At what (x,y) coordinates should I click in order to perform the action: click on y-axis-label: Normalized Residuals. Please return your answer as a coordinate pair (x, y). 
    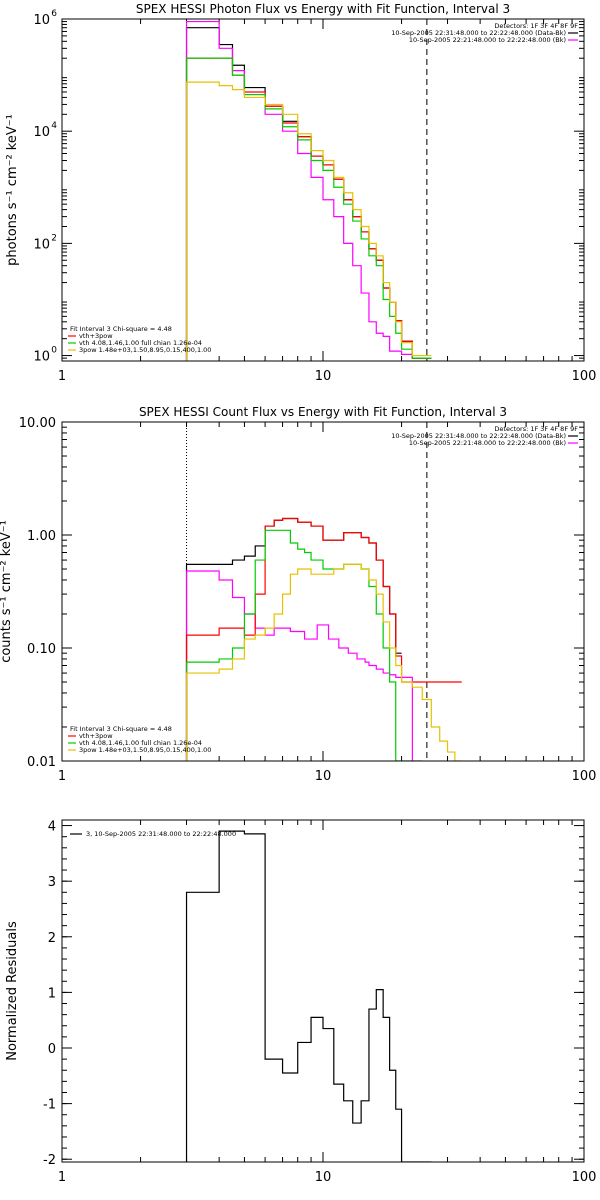
    Looking at the image, I should click on (12, 991).